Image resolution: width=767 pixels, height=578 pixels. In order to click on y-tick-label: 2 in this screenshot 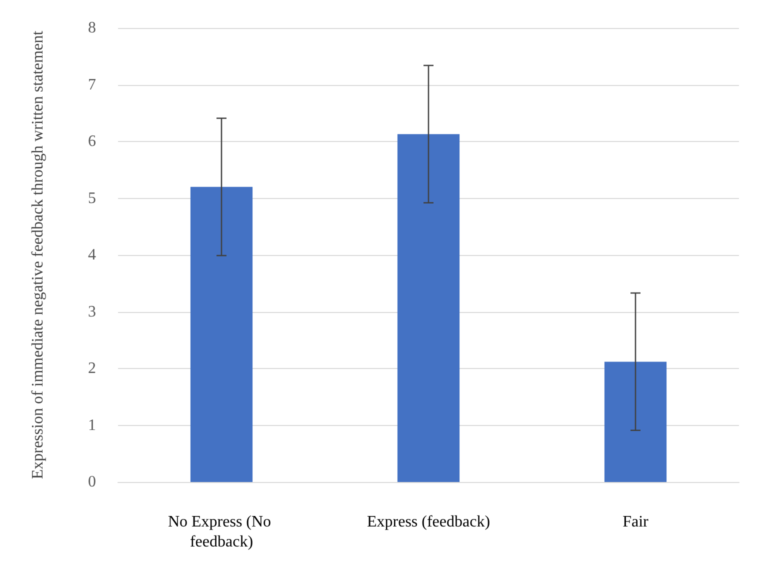, I will do `click(92, 368)`.